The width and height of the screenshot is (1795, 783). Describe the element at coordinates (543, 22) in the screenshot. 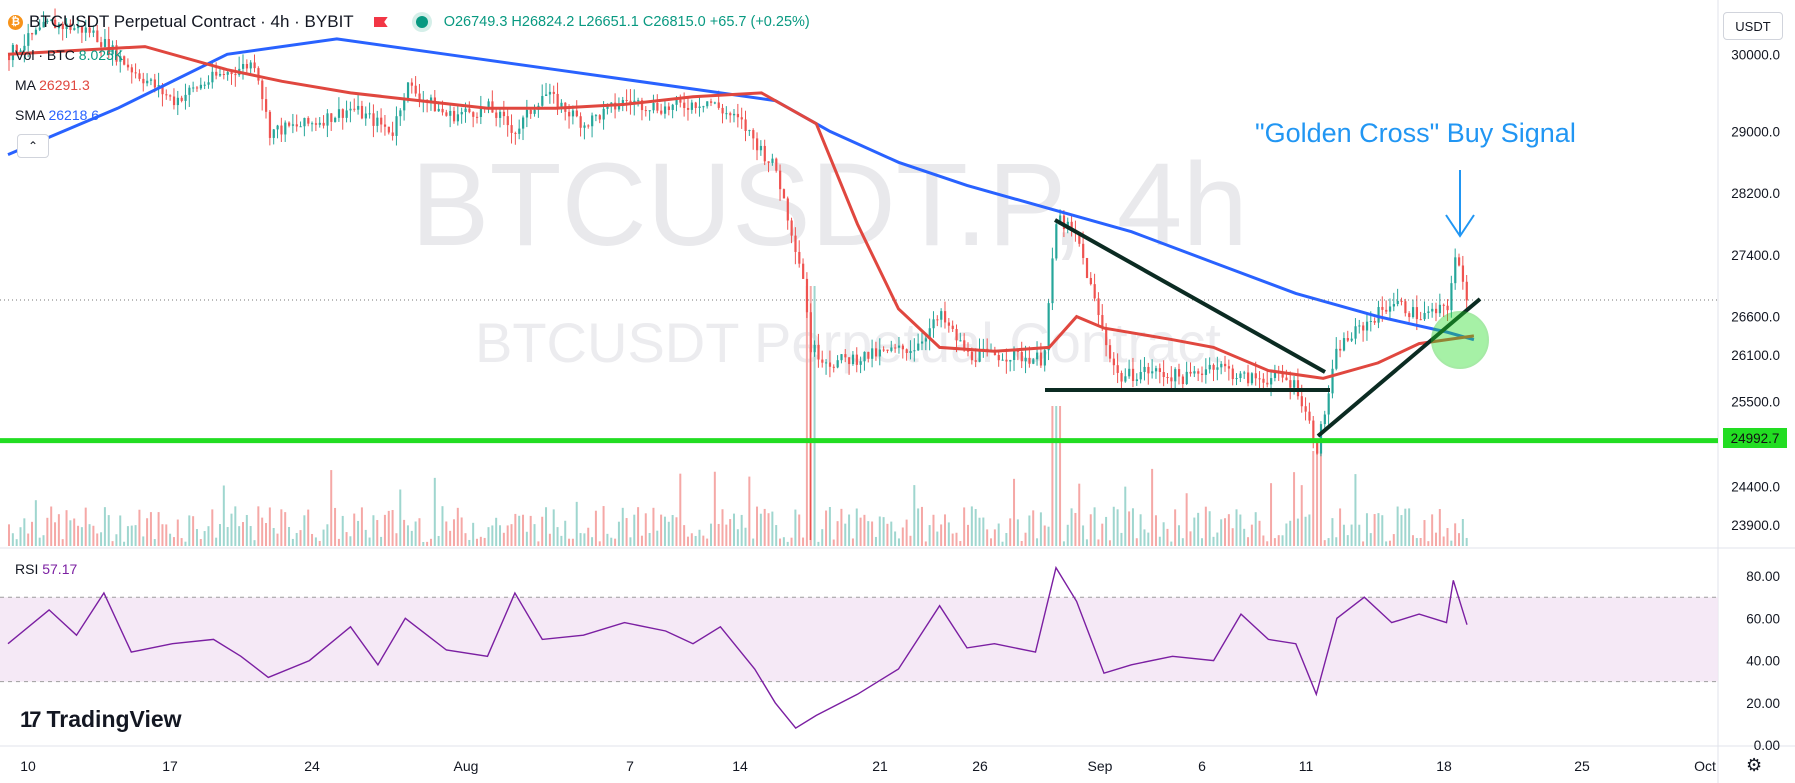

I see `ohlc-high: H26824.2` at that location.